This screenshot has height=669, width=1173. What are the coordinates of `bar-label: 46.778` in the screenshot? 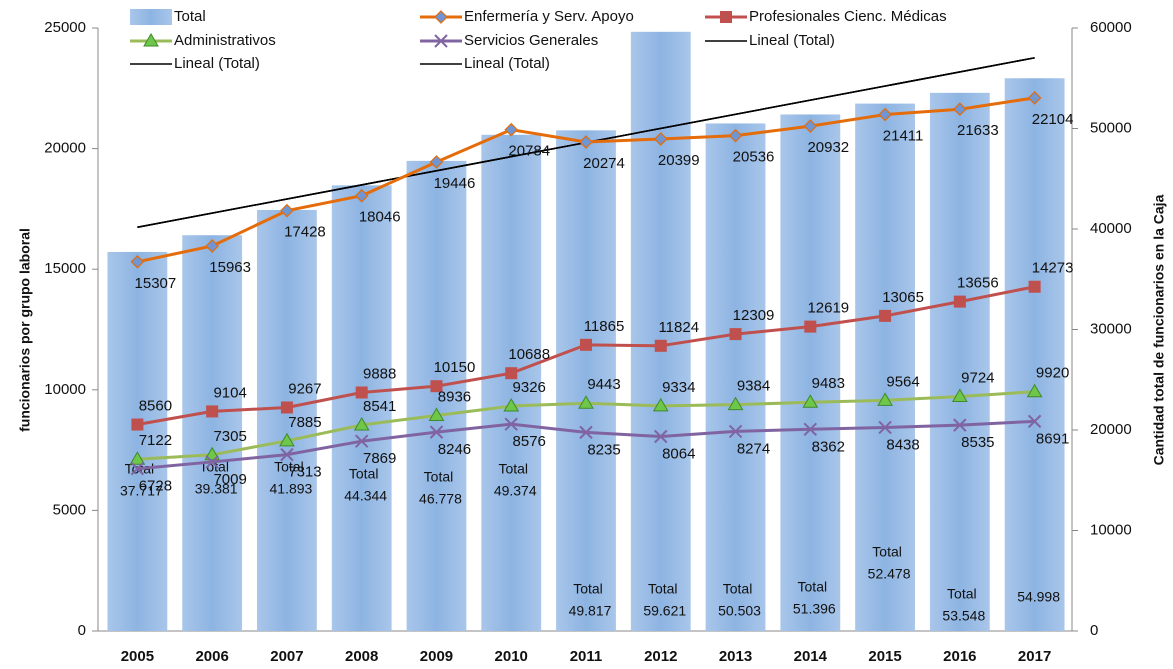 It's located at (440, 499).